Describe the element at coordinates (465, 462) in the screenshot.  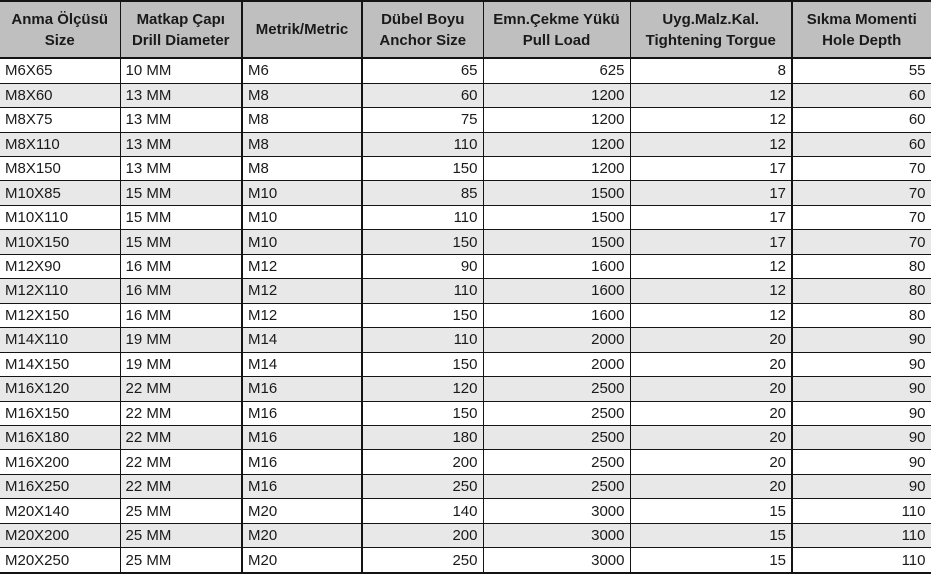
I see `table-row: M16X200 22 MM M16 200 2500 20 90` at that location.